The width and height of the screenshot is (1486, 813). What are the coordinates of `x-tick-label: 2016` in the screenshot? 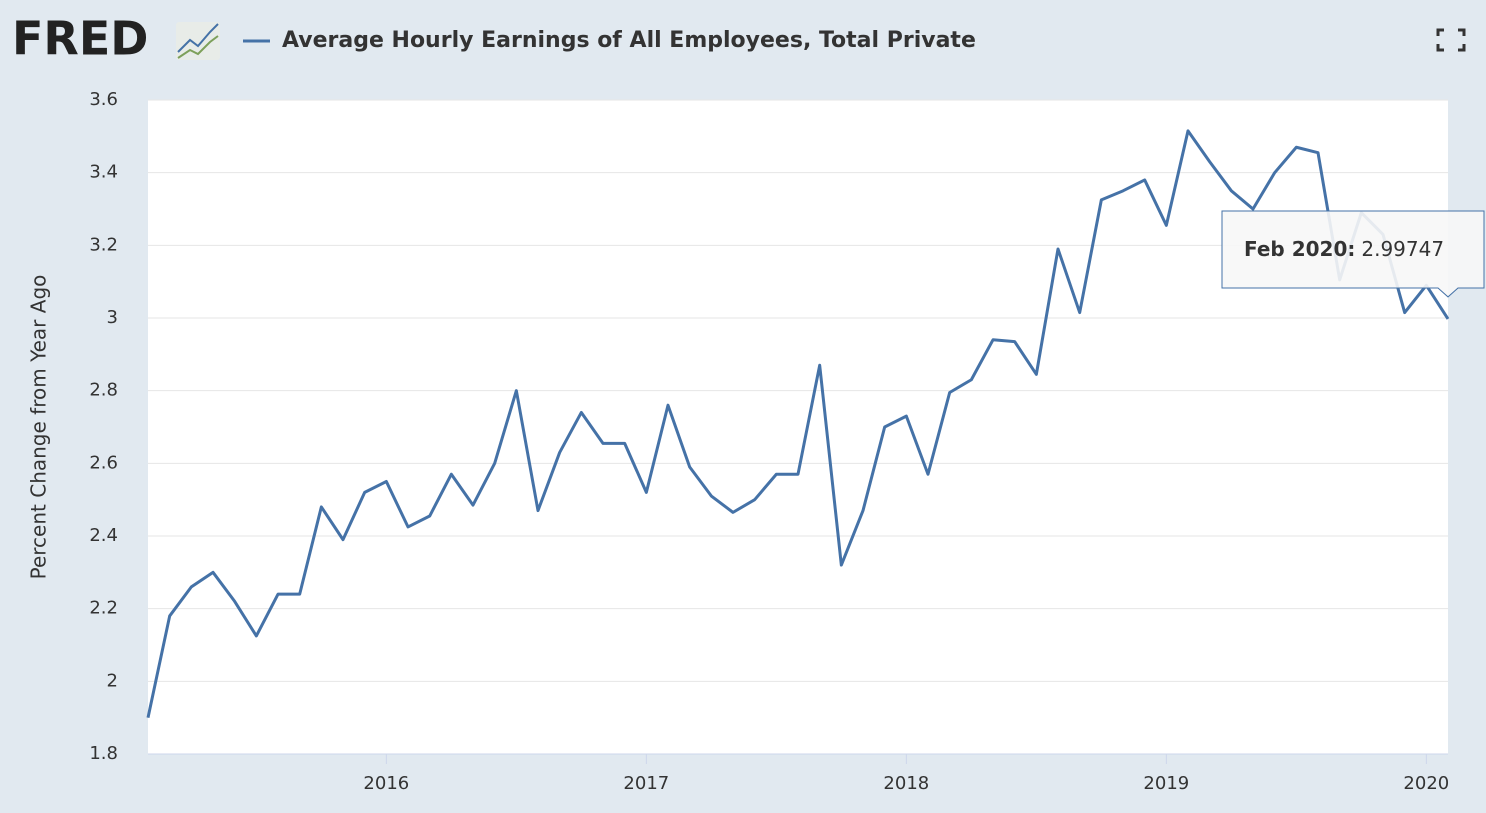 It's located at (386, 783).